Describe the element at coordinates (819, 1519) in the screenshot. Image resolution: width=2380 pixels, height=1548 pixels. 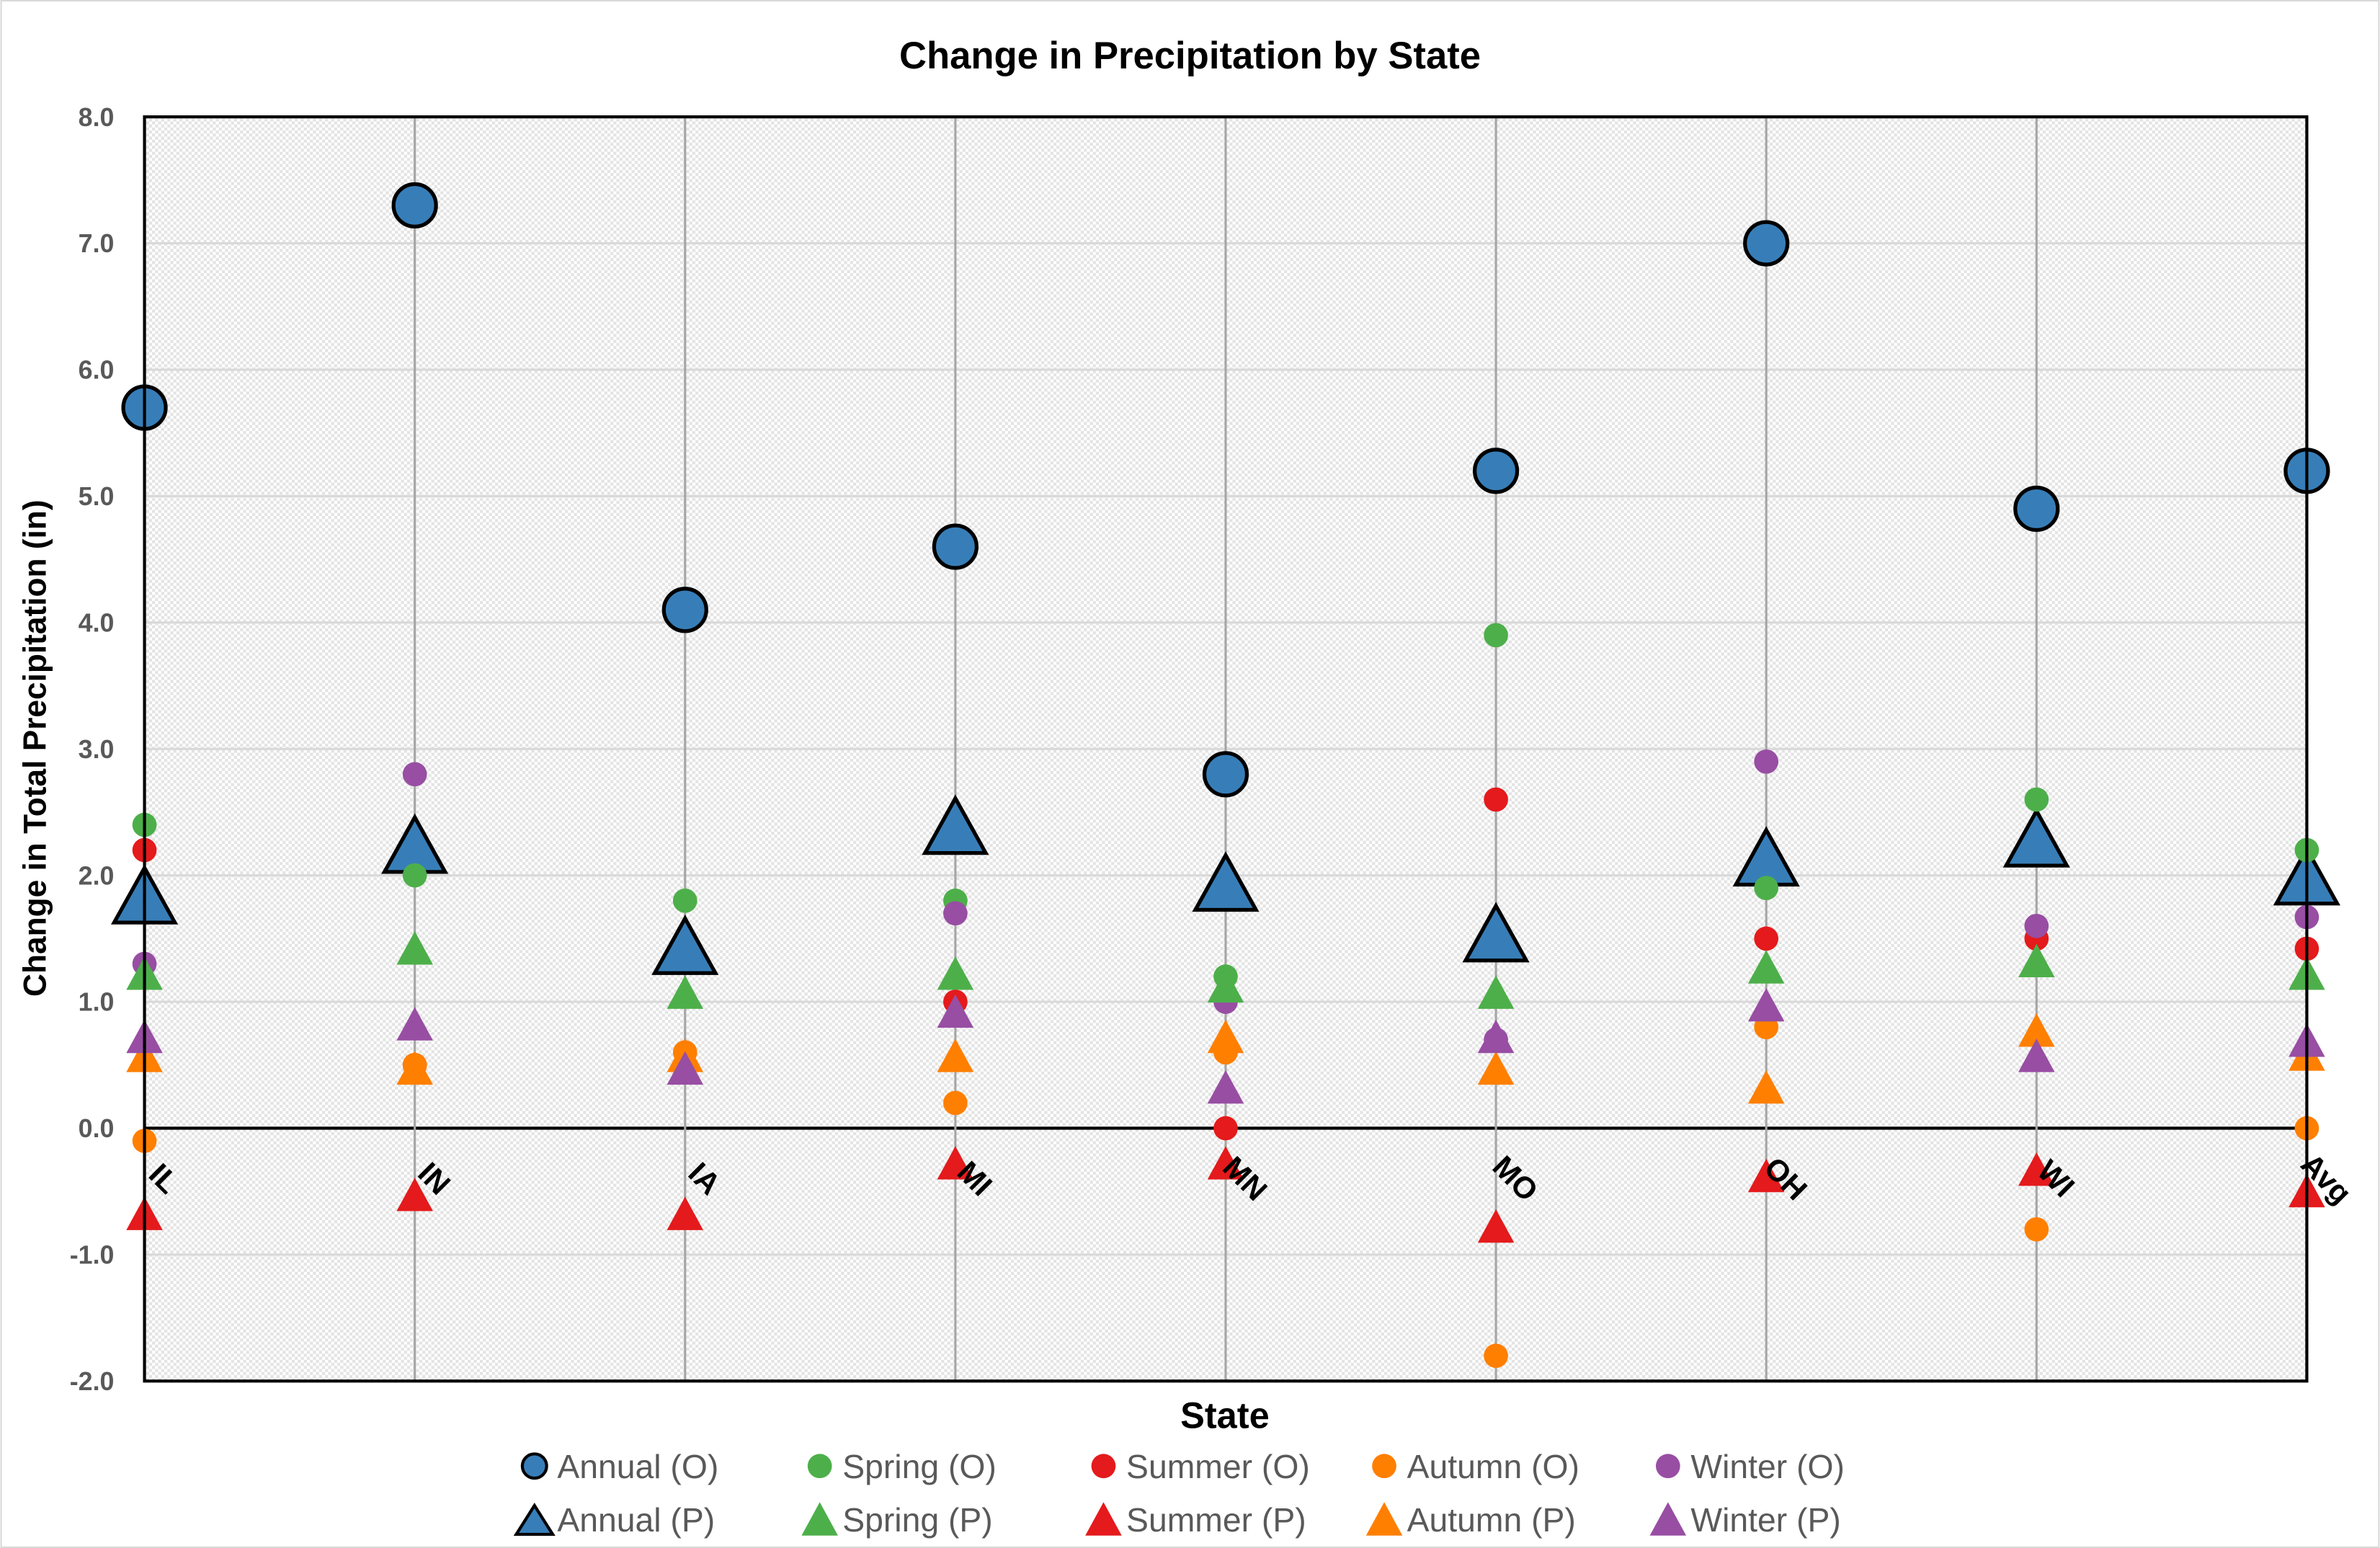
I see `spring-p-legend-marker` at that location.